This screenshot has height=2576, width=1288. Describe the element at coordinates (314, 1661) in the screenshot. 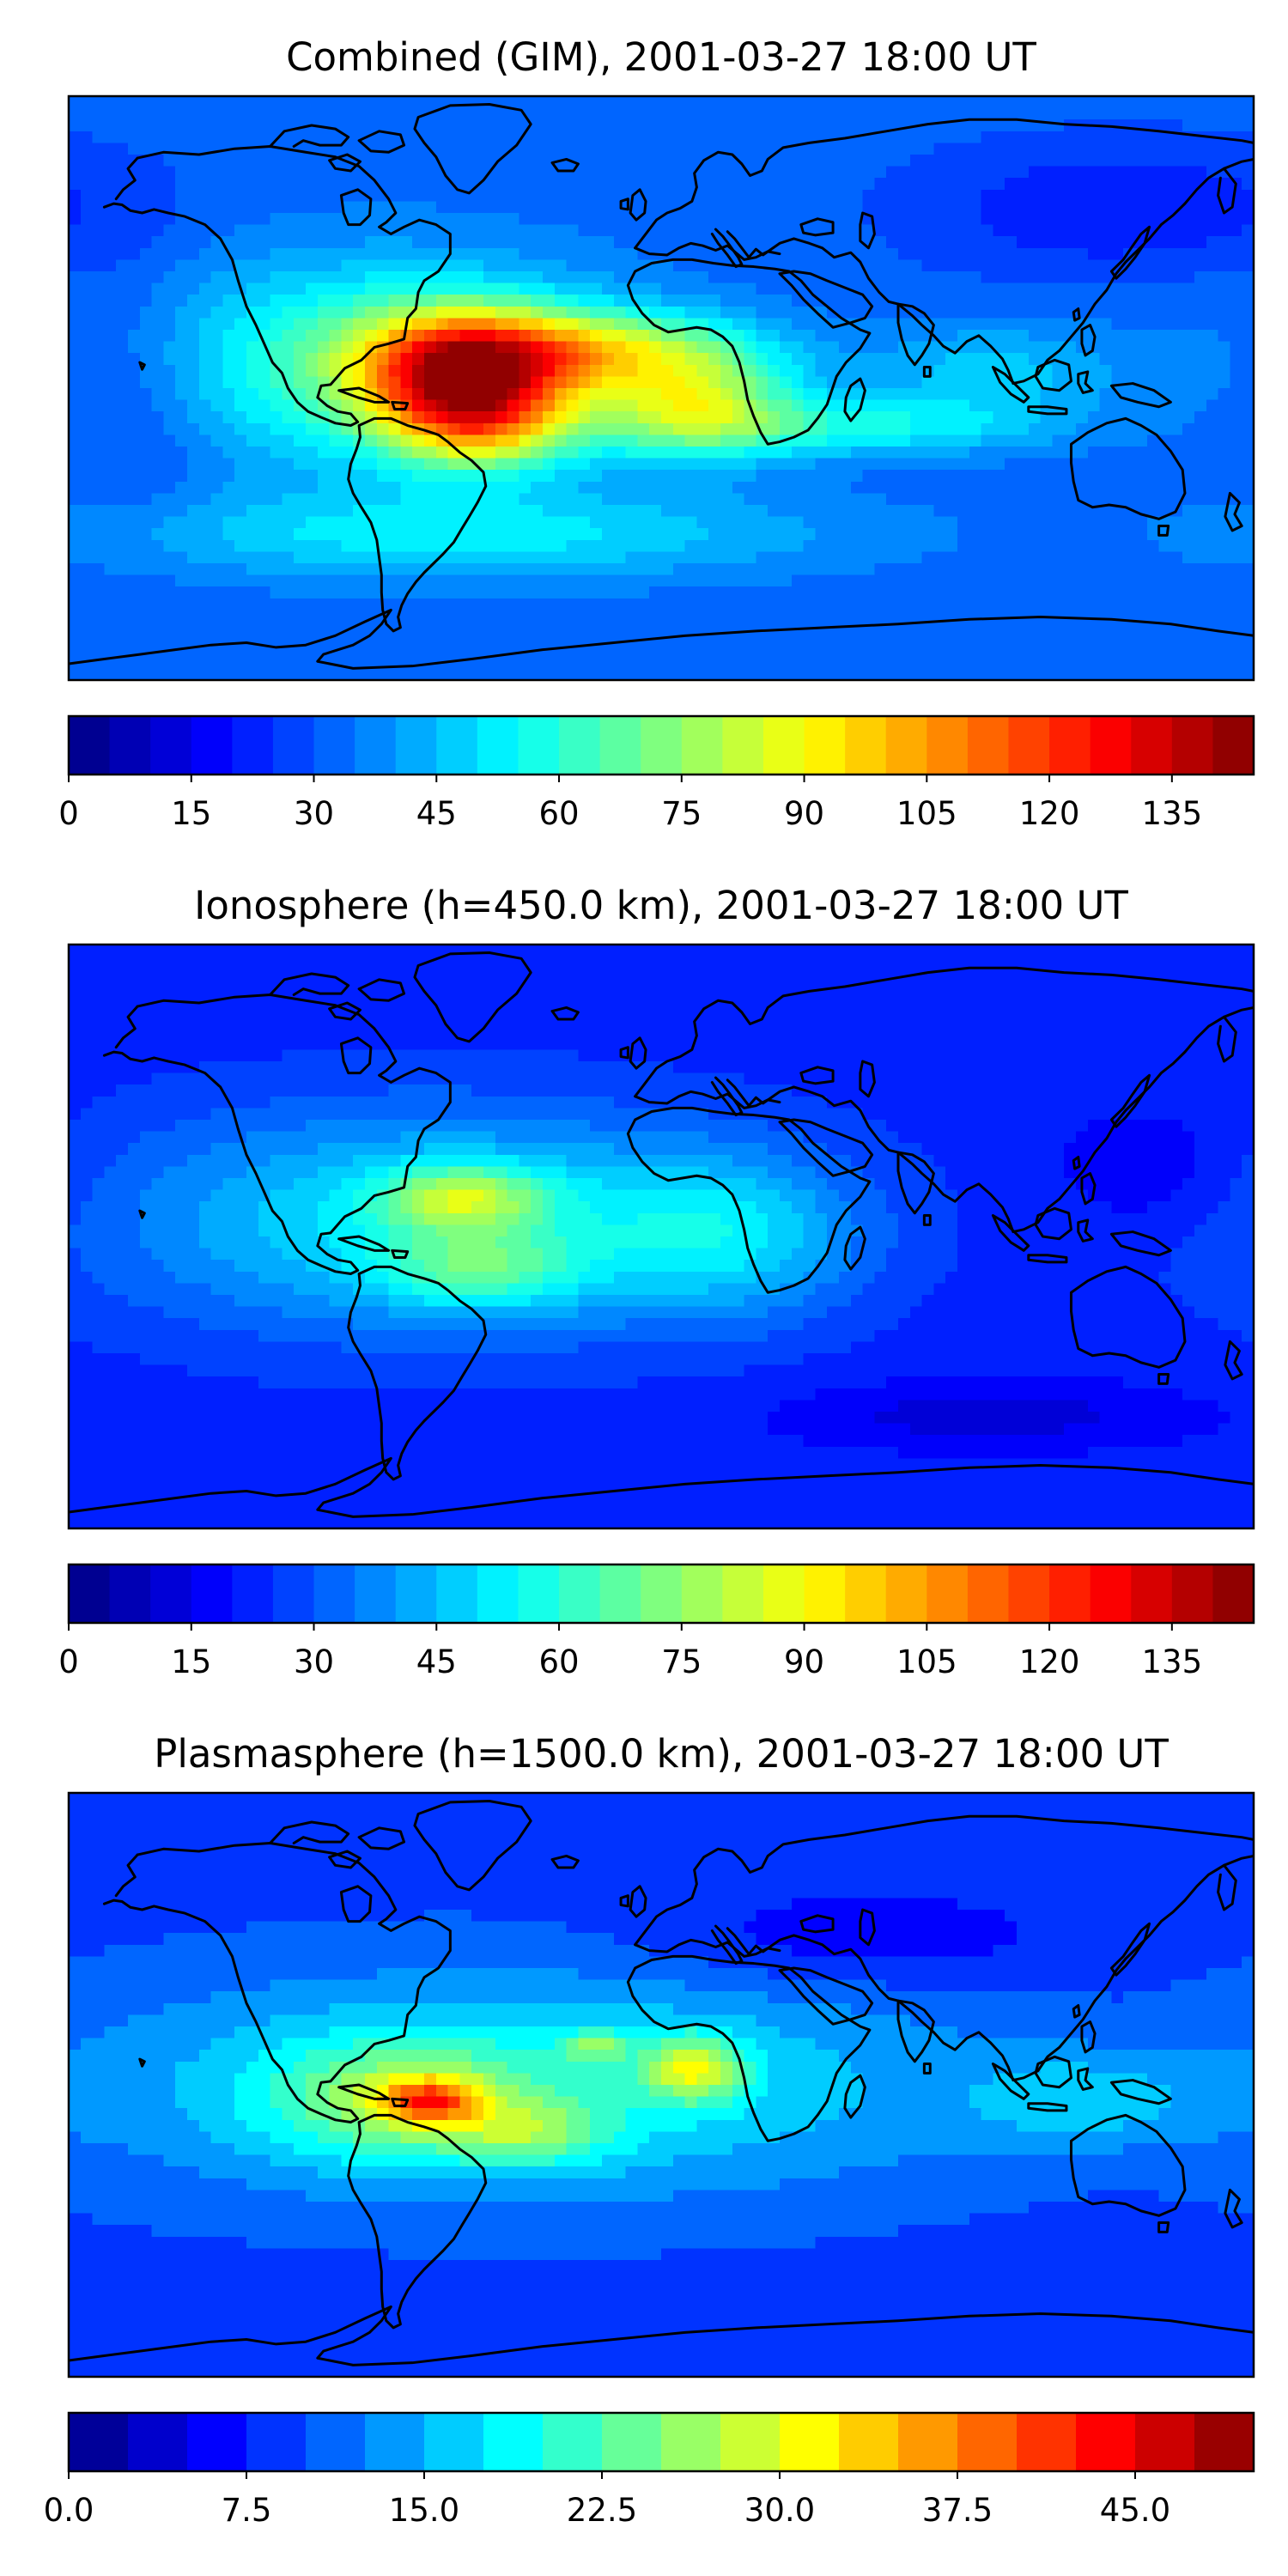

I see `colorbar-tick-label: 30` at that location.